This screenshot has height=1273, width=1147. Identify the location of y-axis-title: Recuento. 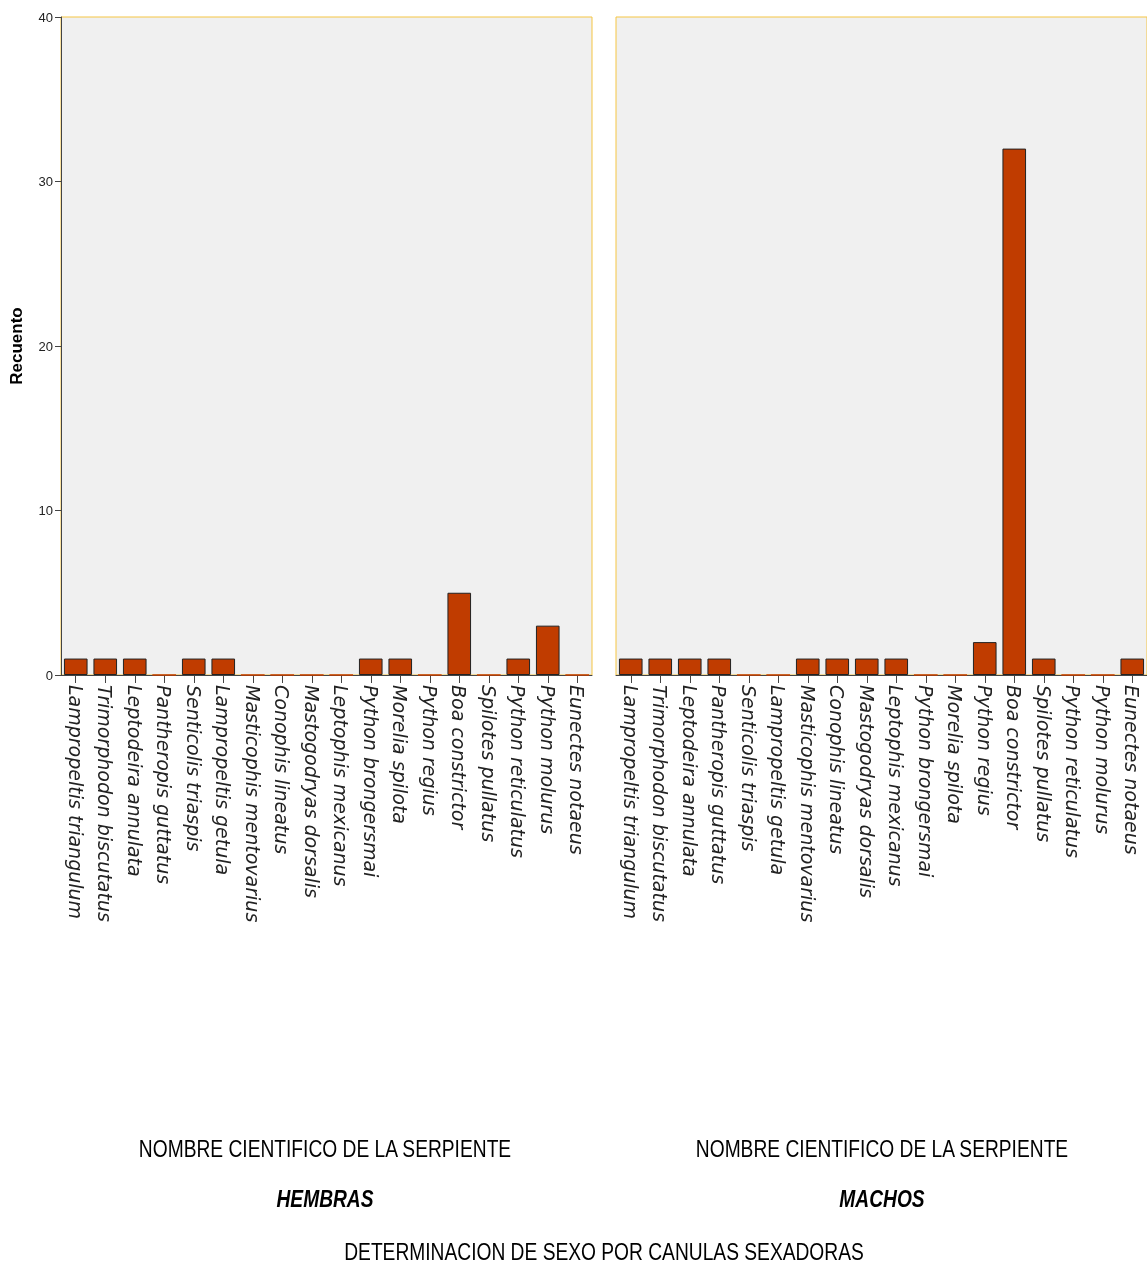
(16, 346).